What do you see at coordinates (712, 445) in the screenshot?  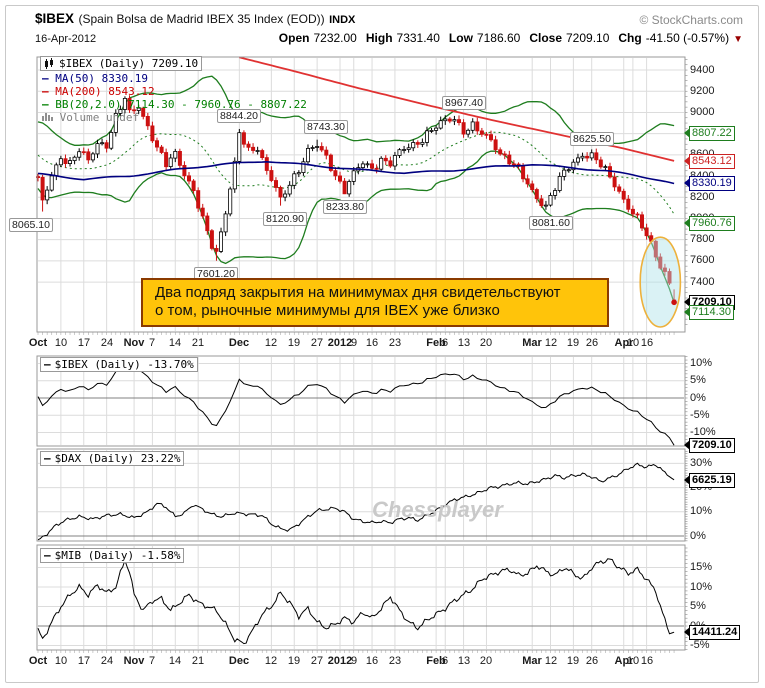 I see `badge-value: 7209.10` at bounding box center [712, 445].